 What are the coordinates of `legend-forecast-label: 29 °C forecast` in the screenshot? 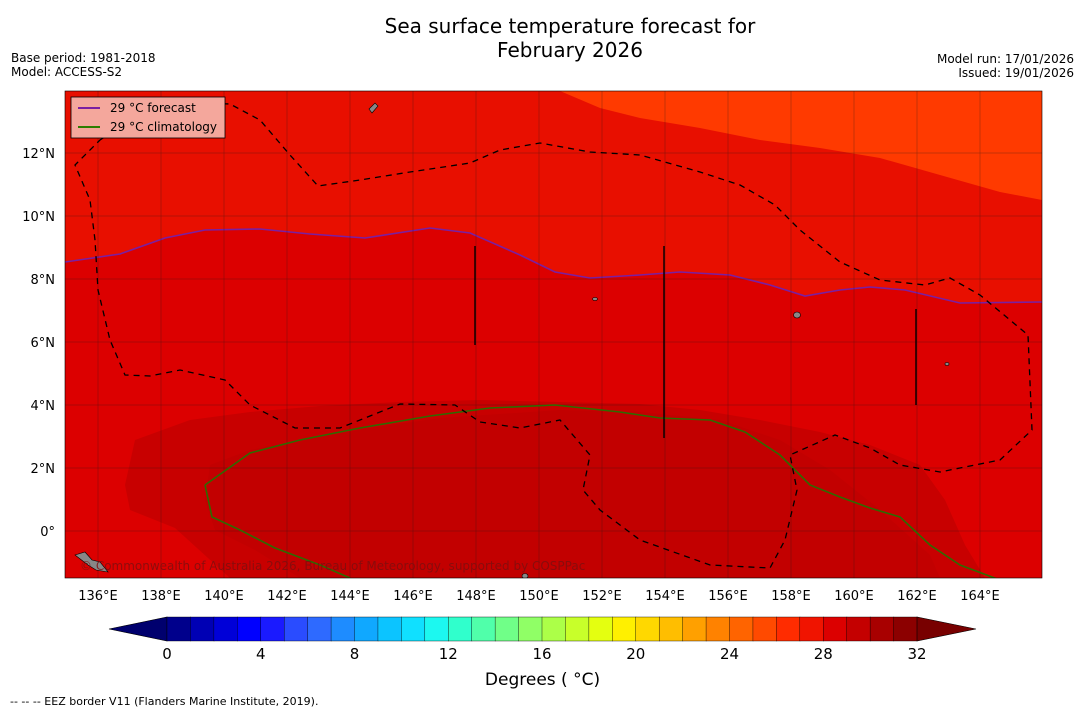 It's located at (153, 108).